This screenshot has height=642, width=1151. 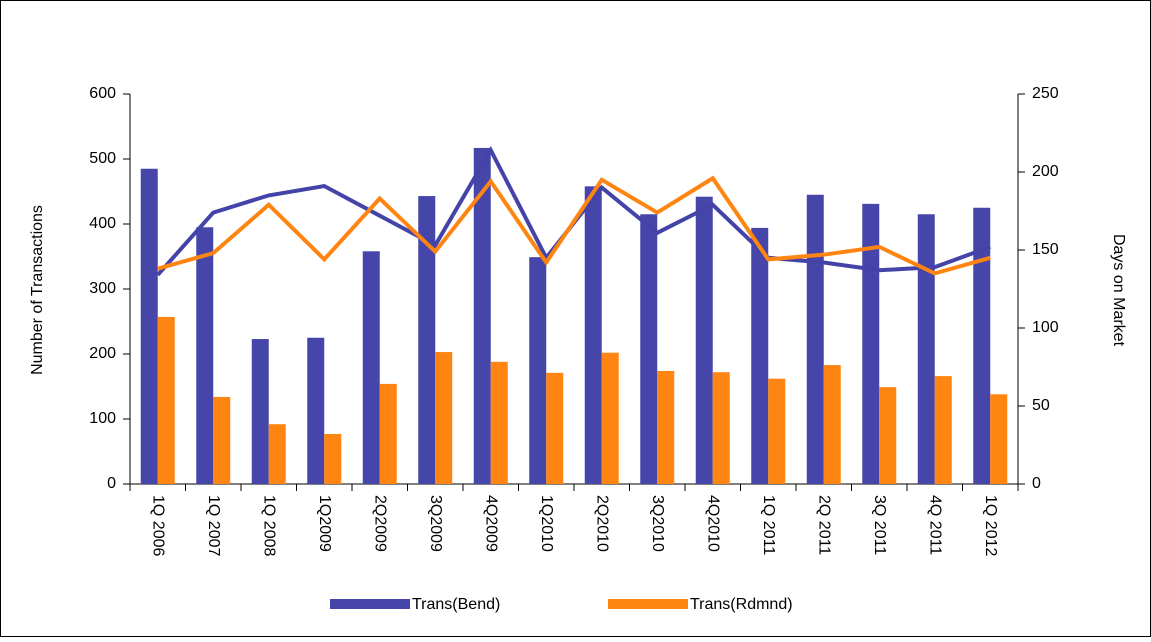 What do you see at coordinates (491, 523) in the screenshot?
I see `x-tick-label: 4Q2009` at bounding box center [491, 523].